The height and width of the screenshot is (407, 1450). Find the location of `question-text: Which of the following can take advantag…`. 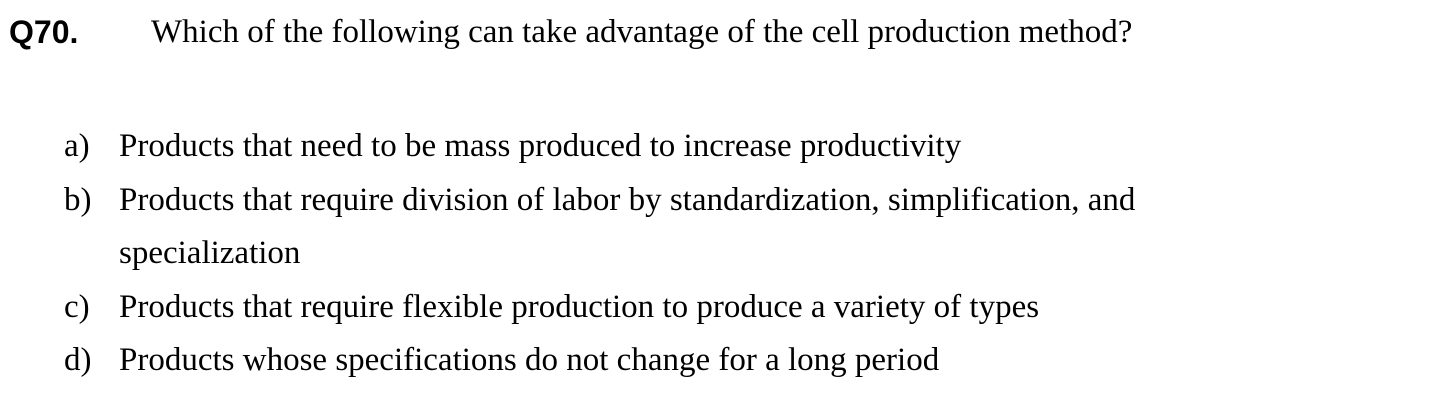

question-text: Which of the following can take advantag… is located at coordinates (642, 32).